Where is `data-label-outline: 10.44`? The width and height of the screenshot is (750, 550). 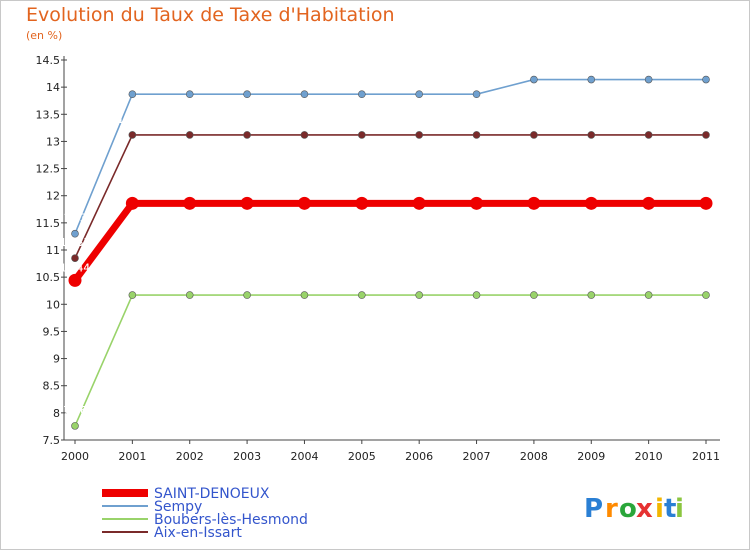
data-label-outline: 10.44 is located at coordinates (75, 268).